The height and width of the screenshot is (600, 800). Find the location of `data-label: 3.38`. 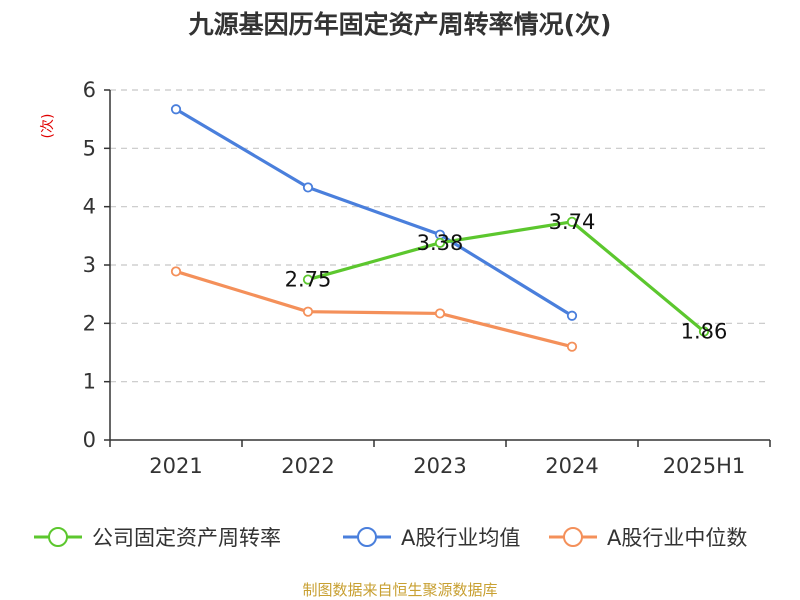

data-label: 3.38 is located at coordinates (440, 243).